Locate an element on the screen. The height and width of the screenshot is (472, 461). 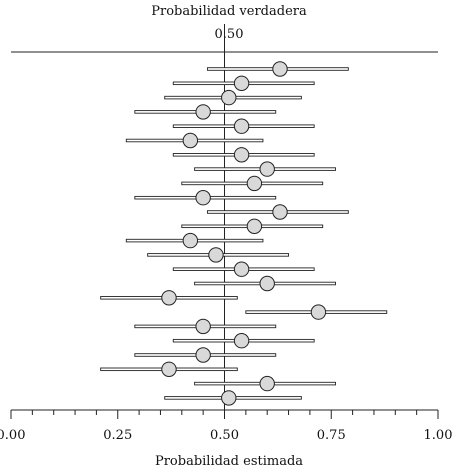
top-label: Probabilidad verdadera is located at coordinates (229, 11).